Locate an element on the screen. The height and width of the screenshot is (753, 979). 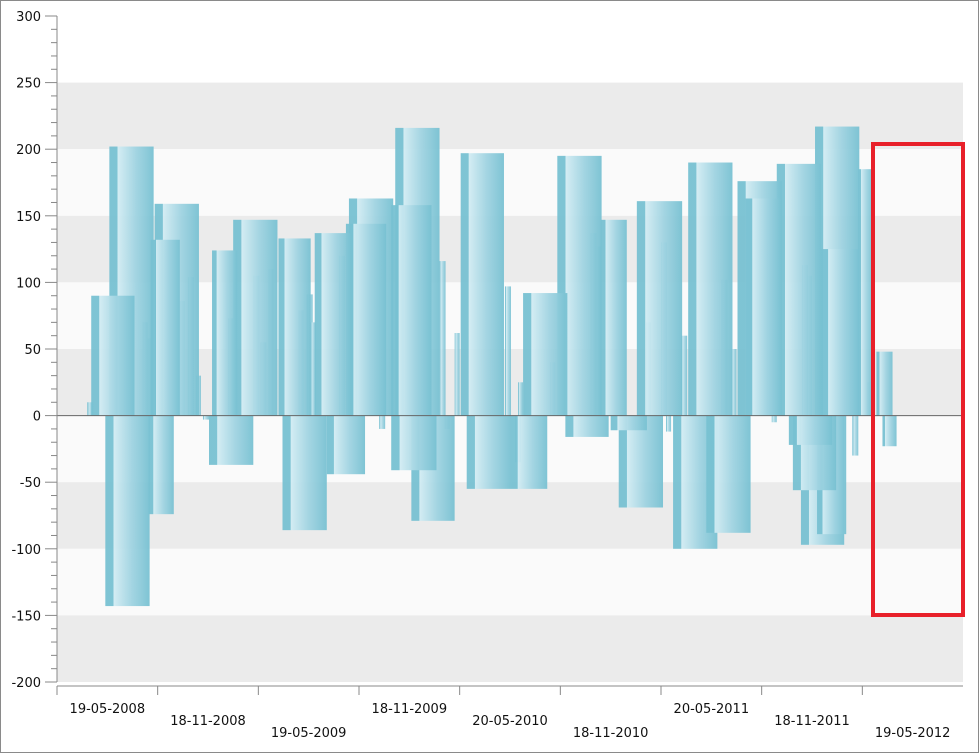
y-tick-label: 50 is located at coordinates (32, 350).